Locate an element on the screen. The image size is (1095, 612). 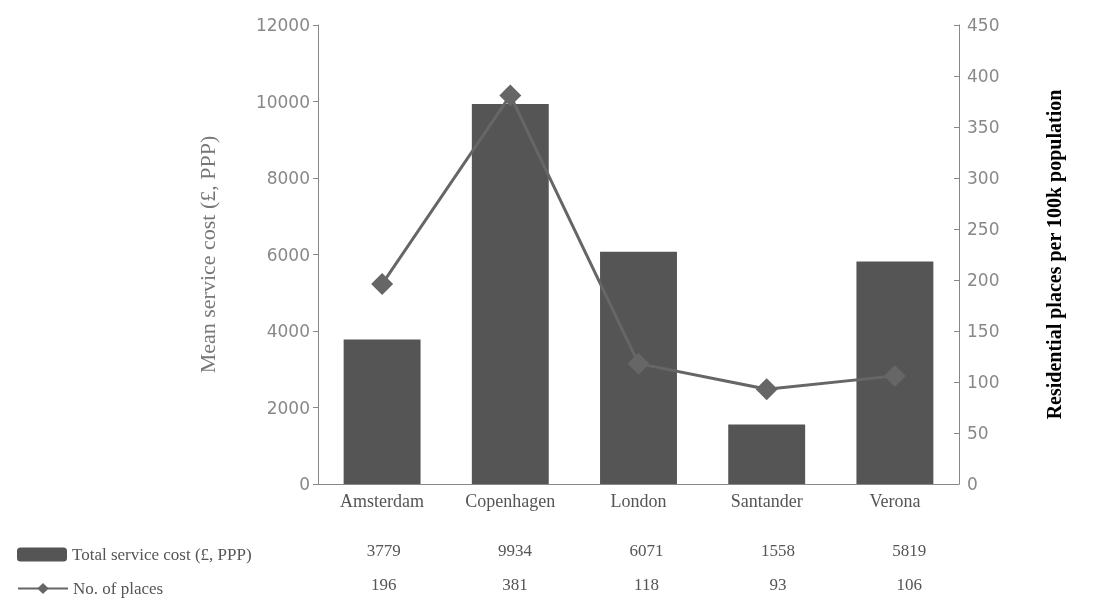
data-label: 381 is located at coordinates (515, 584).